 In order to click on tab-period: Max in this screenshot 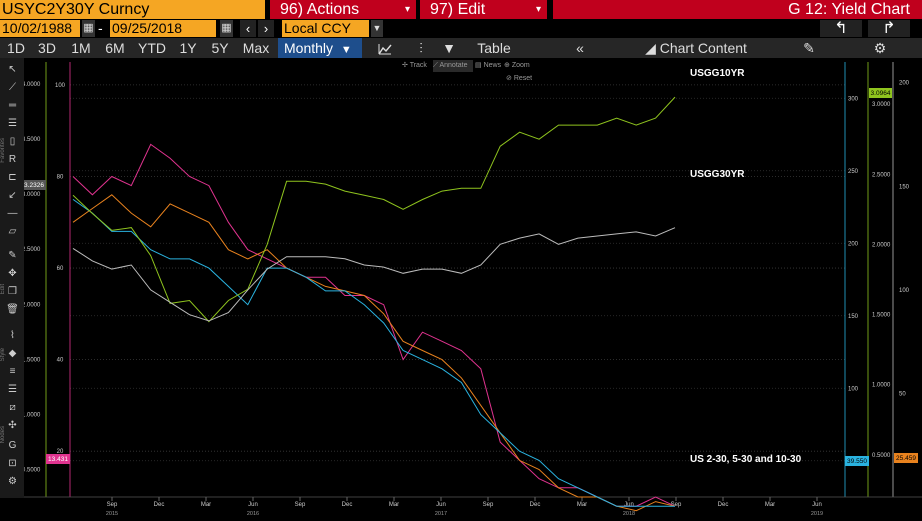, I will do `click(256, 48)`.